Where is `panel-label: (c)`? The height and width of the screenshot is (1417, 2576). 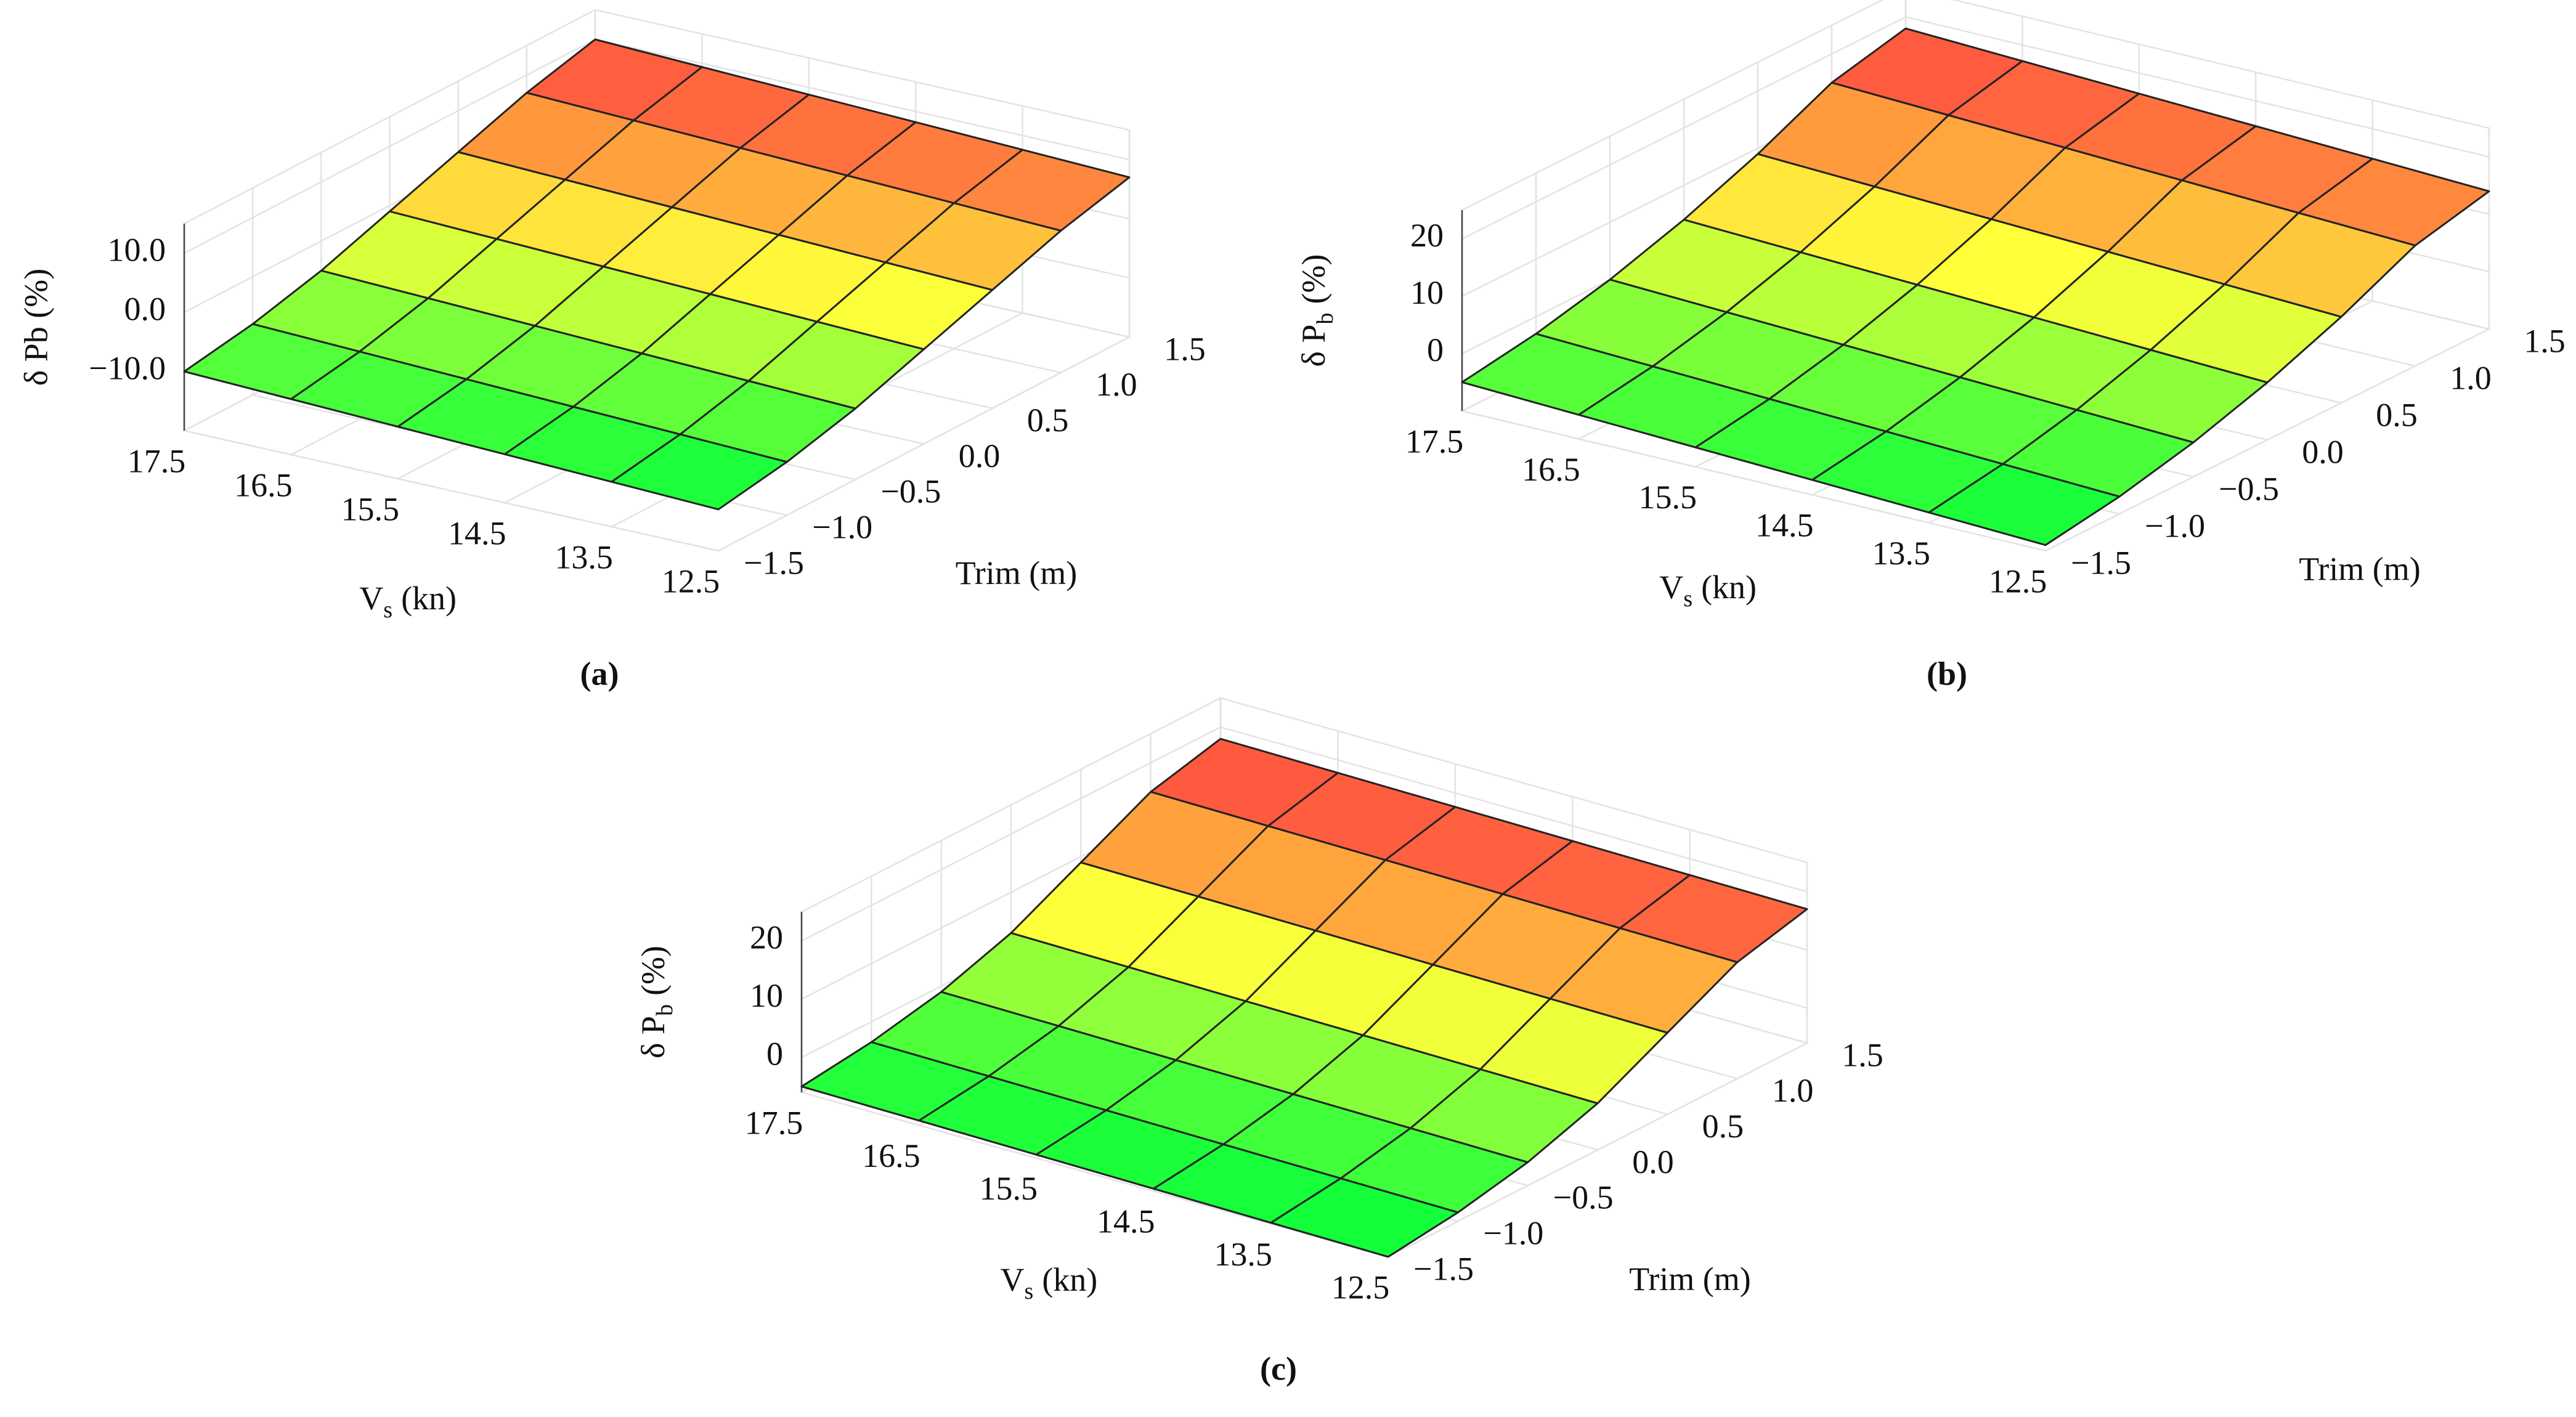
panel-label: (c) is located at coordinates (1278, 1369).